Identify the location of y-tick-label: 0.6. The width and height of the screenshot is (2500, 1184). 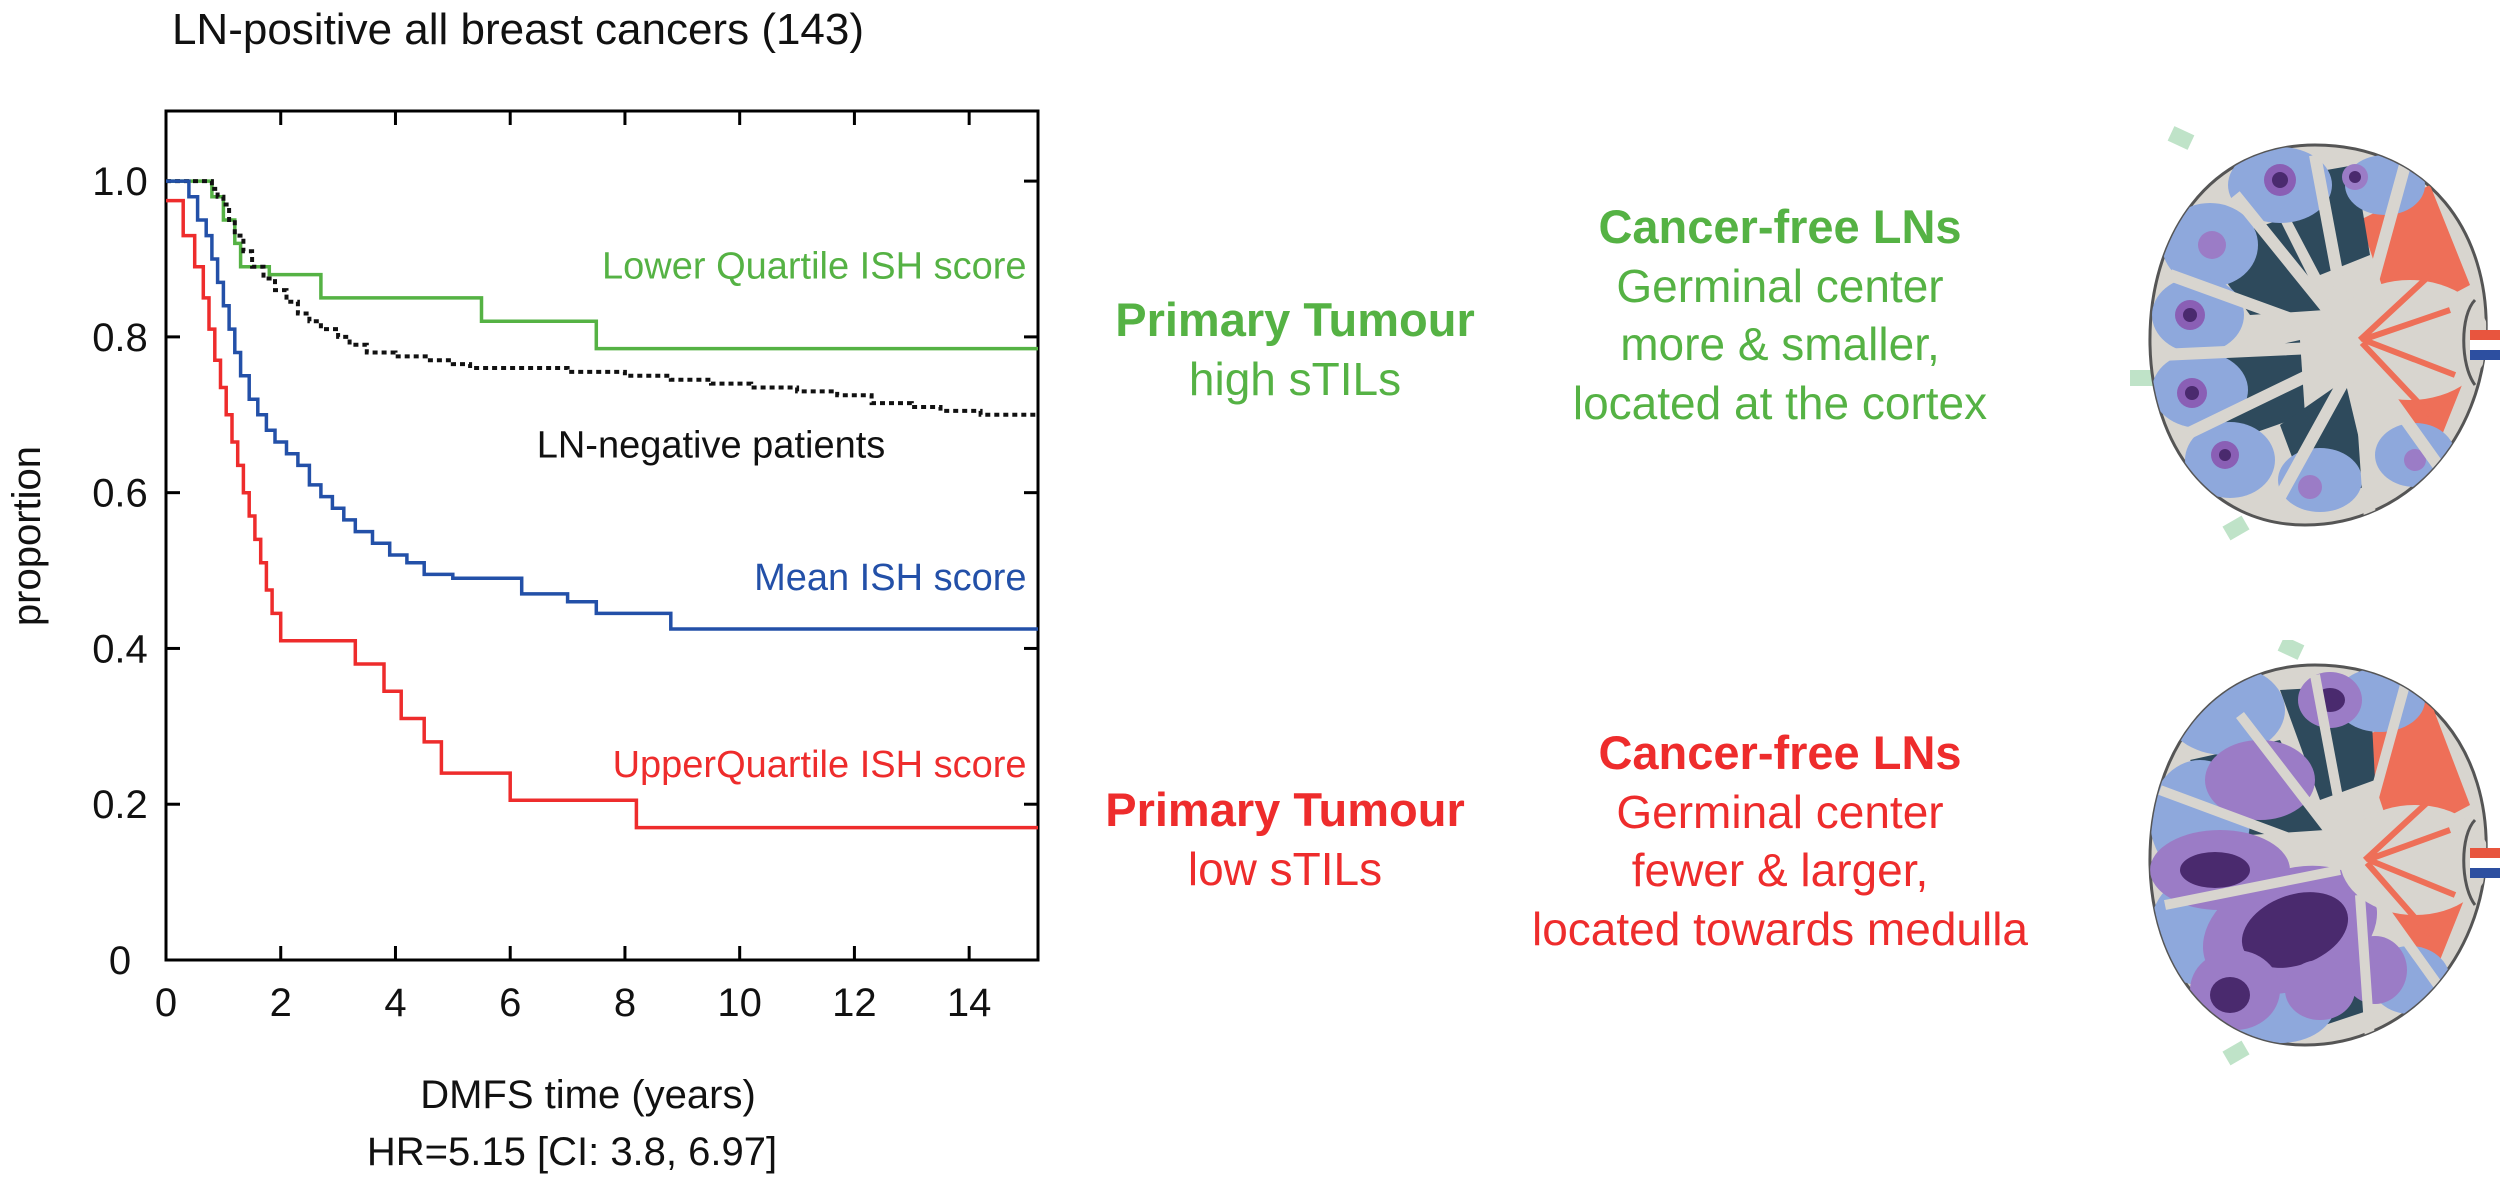
(120, 494).